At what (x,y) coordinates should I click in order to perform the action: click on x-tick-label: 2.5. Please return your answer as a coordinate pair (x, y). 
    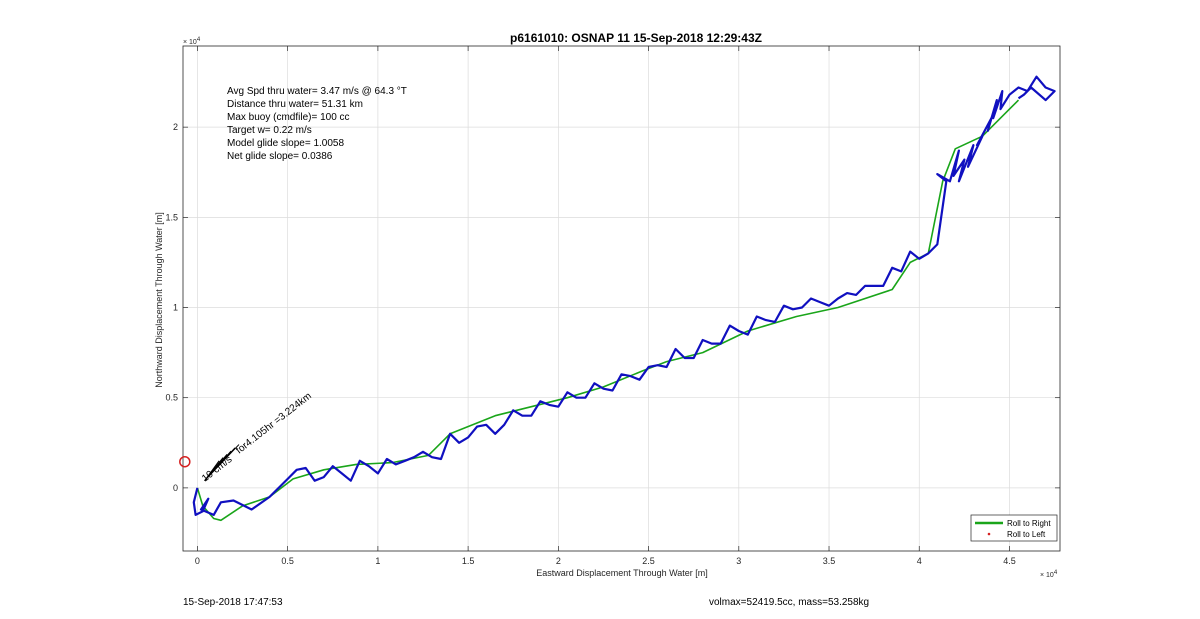
    Looking at the image, I should click on (648, 561).